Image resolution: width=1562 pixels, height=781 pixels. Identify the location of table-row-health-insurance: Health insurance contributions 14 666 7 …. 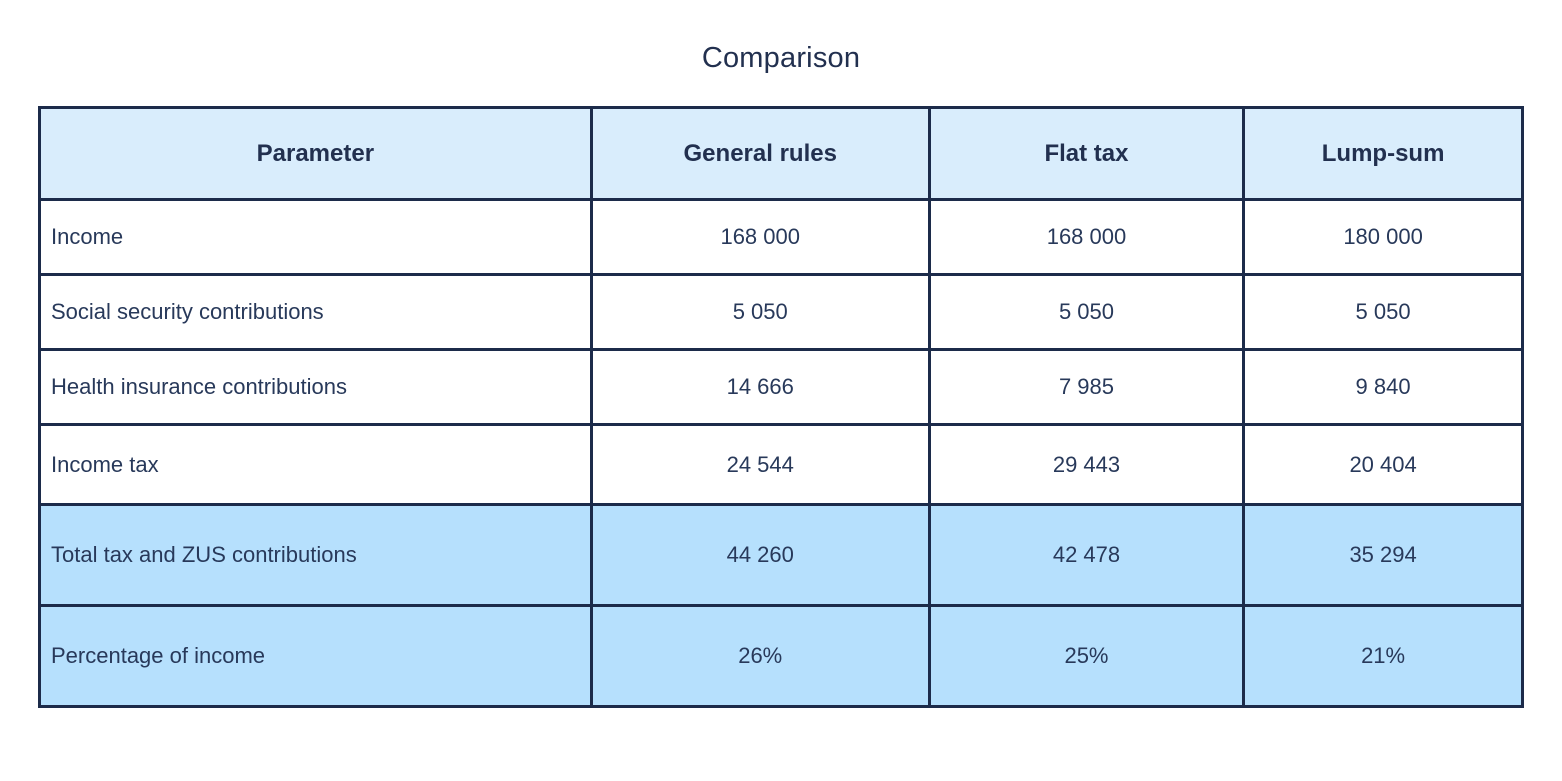
(781, 387).